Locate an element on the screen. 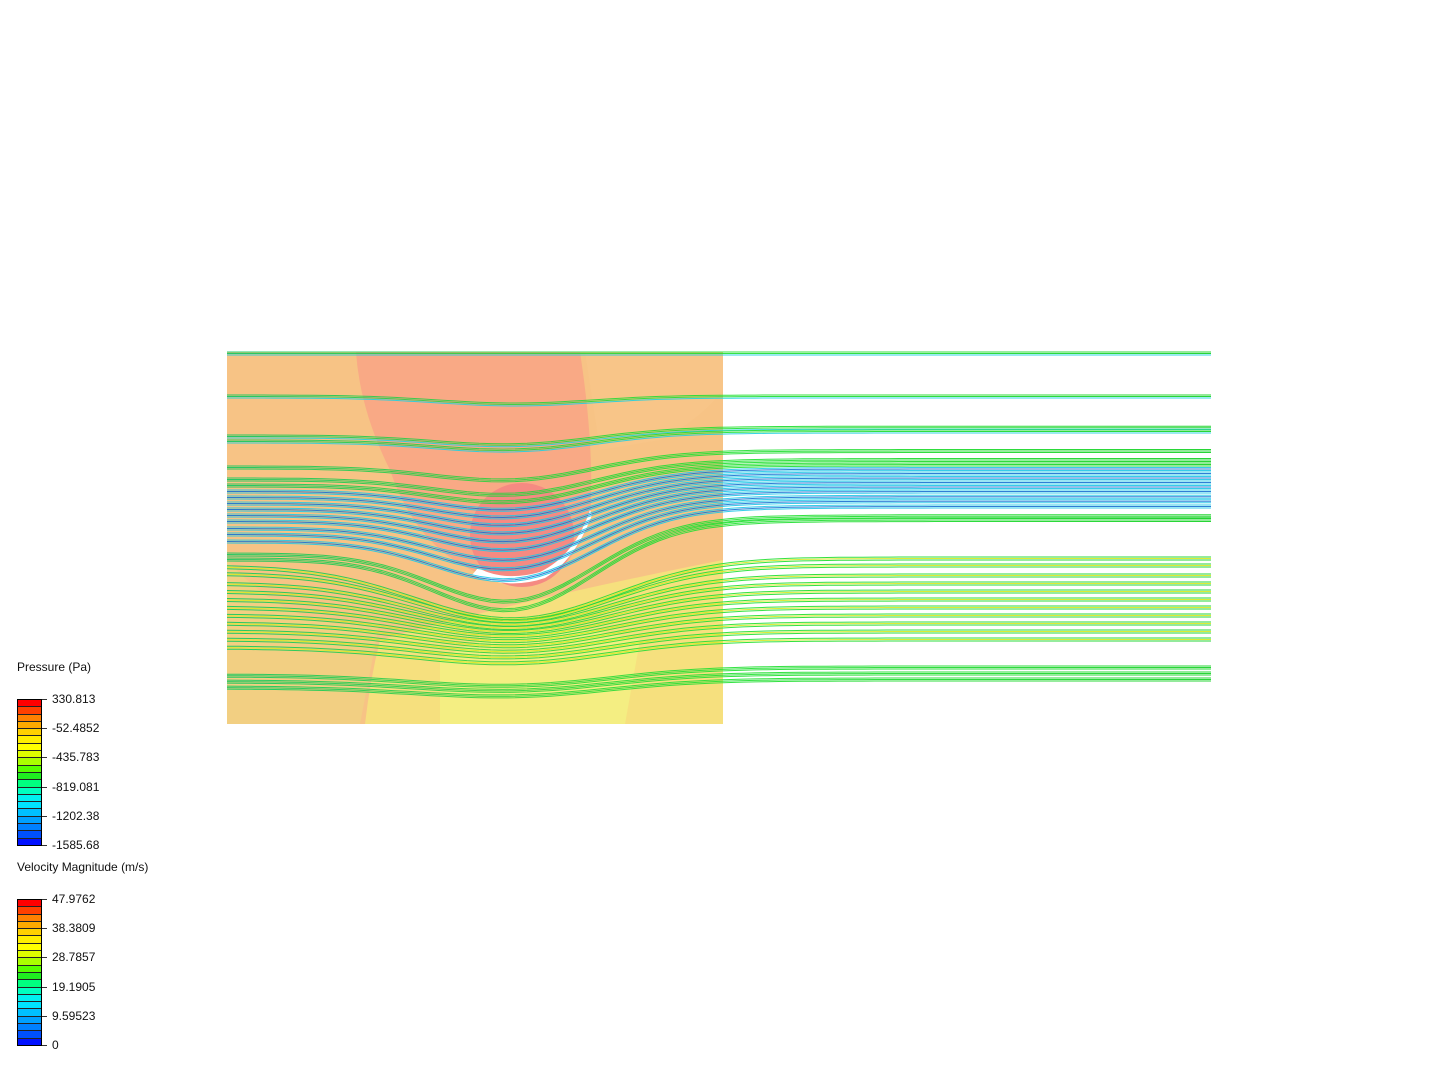 This screenshot has width=1440, height=1080. legend-label: -819.081 is located at coordinates (76, 786).